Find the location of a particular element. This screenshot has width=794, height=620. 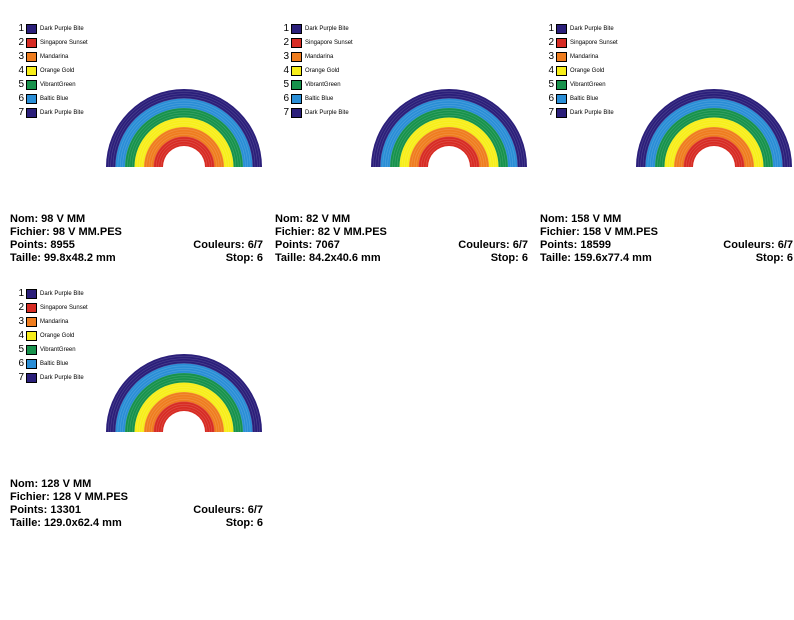

size-stop-line: Taille: 159.6x77.4 mm Stop: 6 is located at coordinates (666, 258).